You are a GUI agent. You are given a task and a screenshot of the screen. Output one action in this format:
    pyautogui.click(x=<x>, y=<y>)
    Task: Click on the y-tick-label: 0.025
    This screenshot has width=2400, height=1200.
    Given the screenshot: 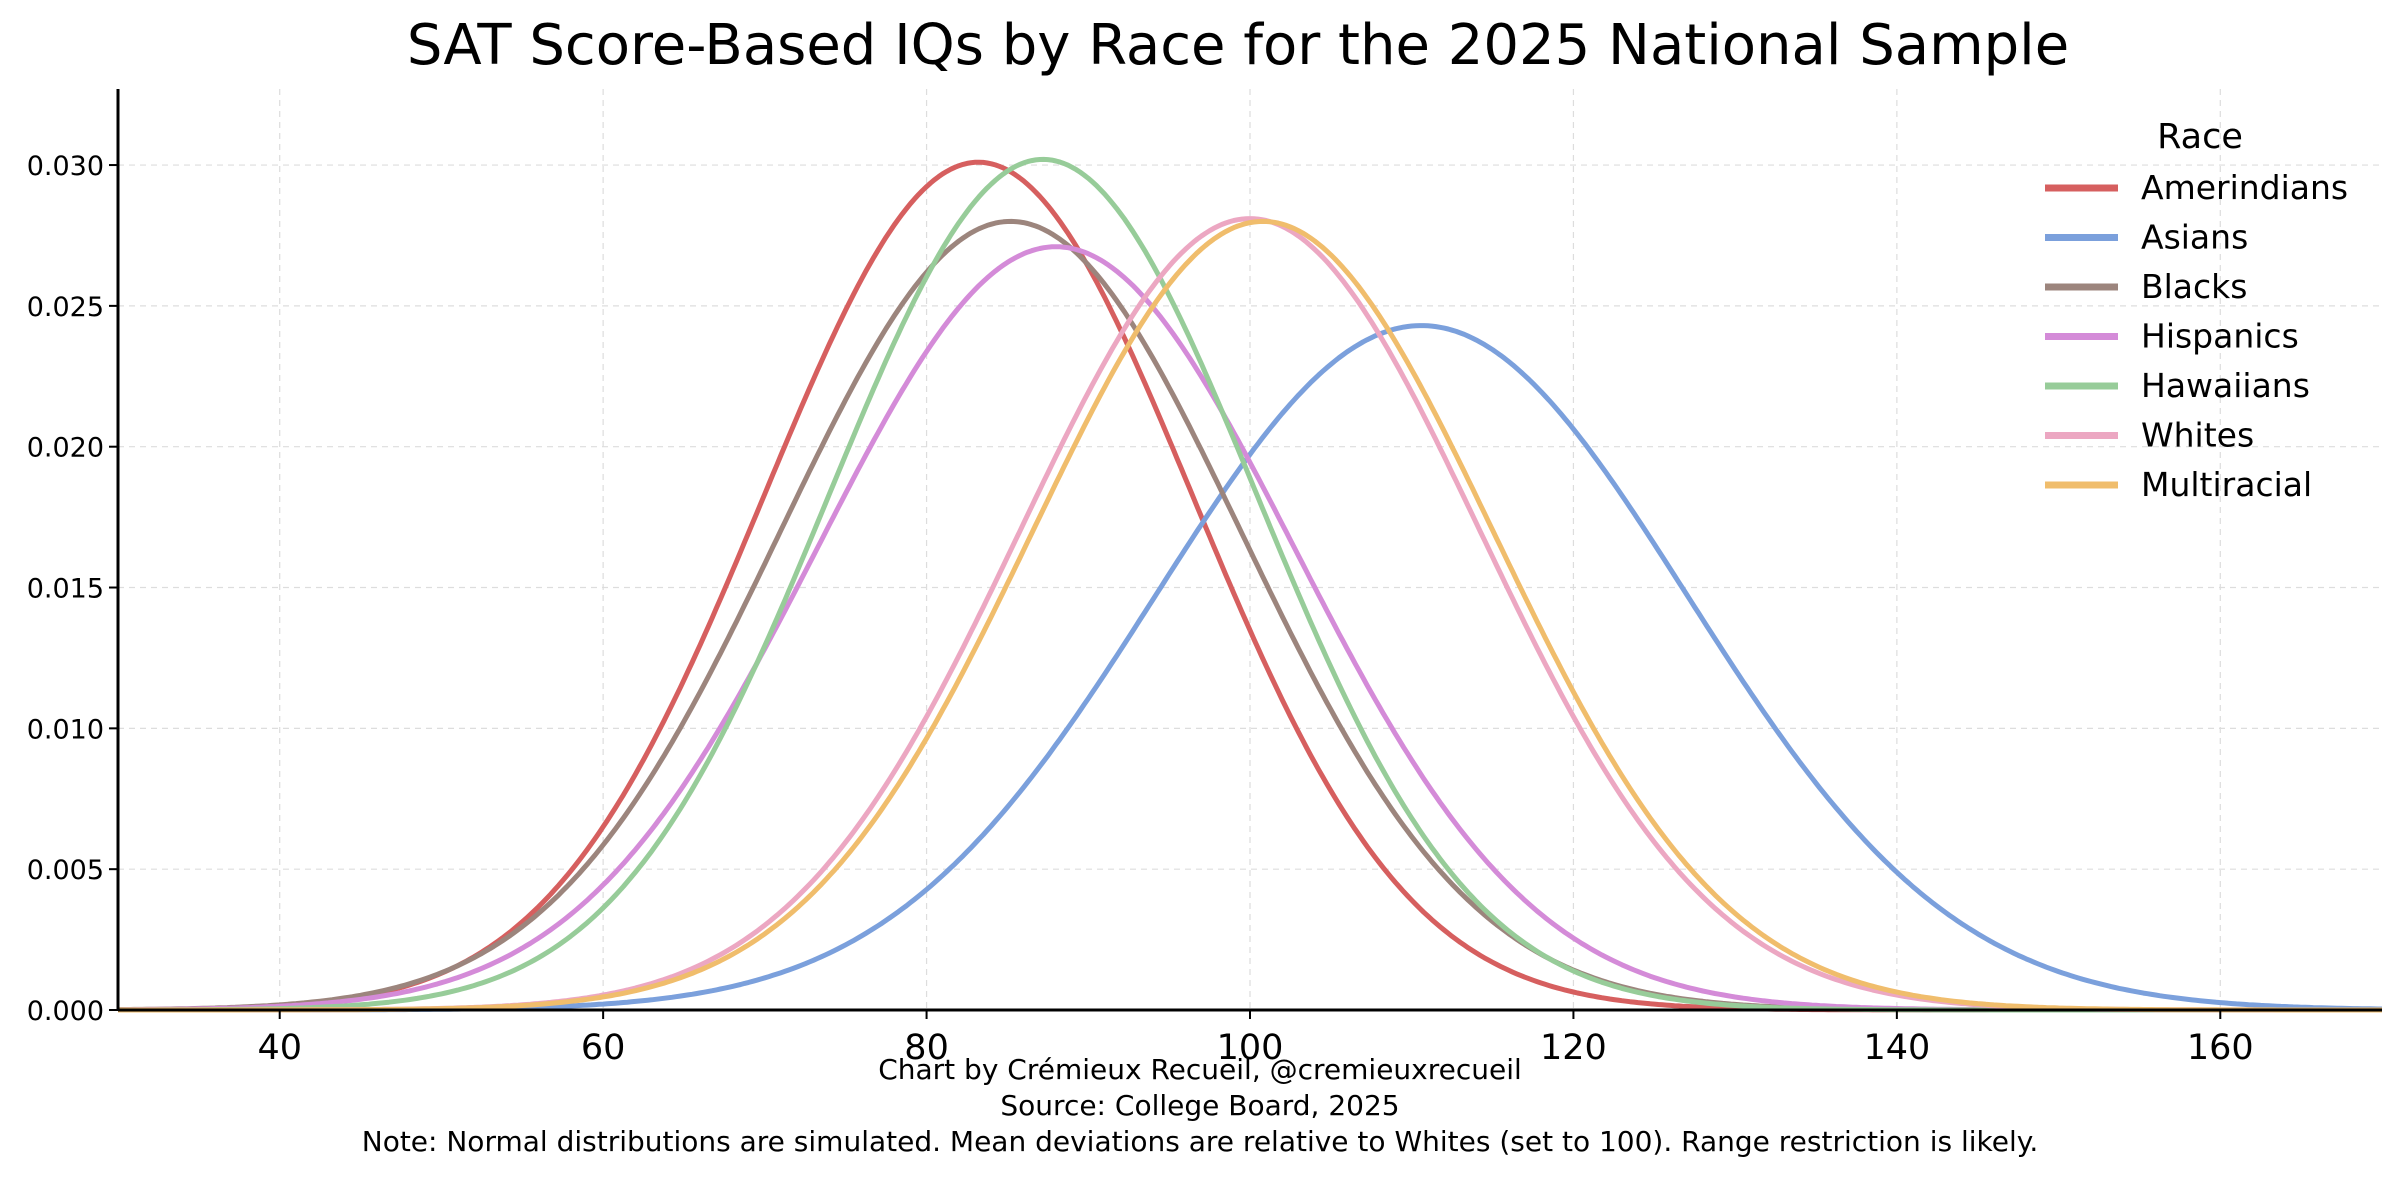 What is the action you would take?
    pyautogui.click(x=65, y=307)
    